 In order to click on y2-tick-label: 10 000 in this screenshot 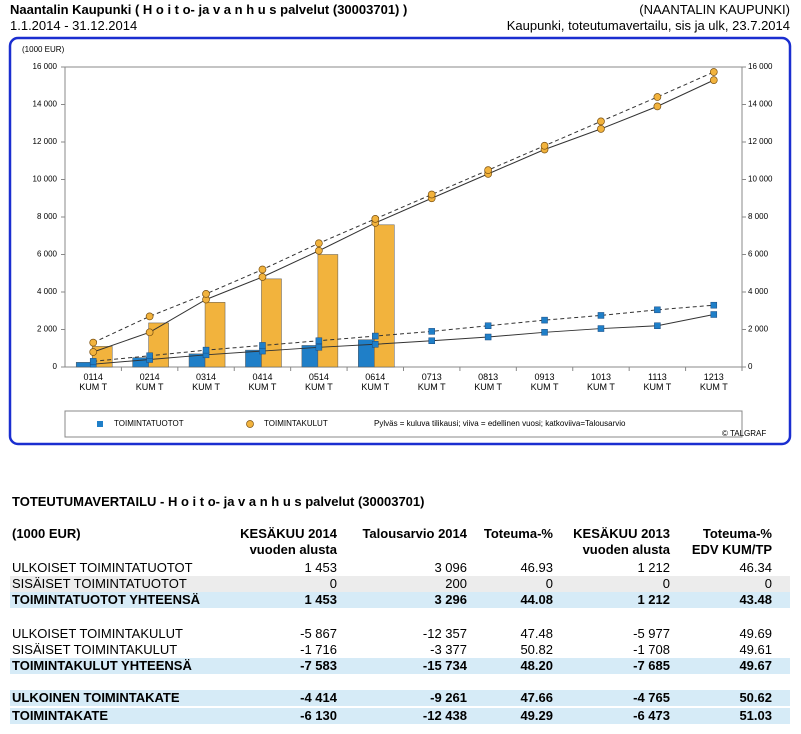, I will do `click(760, 179)`.